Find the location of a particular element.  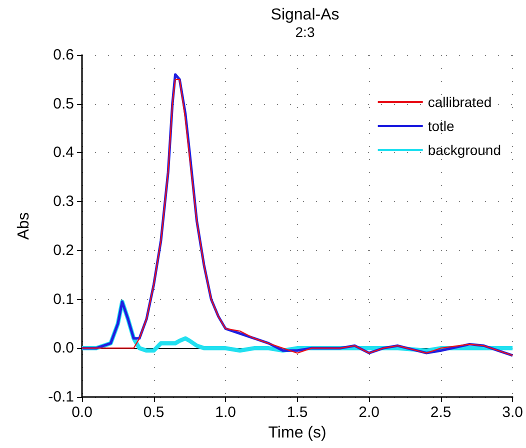

x-tick-label: 2.0 is located at coordinates (369, 412).